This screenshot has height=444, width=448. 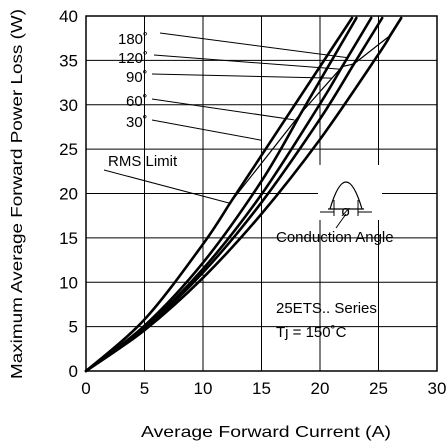 What do you see at coordinates (137, 101) in the screenshot?
I see `legend-label-60: 60˚` at bounding box center [137, 101].